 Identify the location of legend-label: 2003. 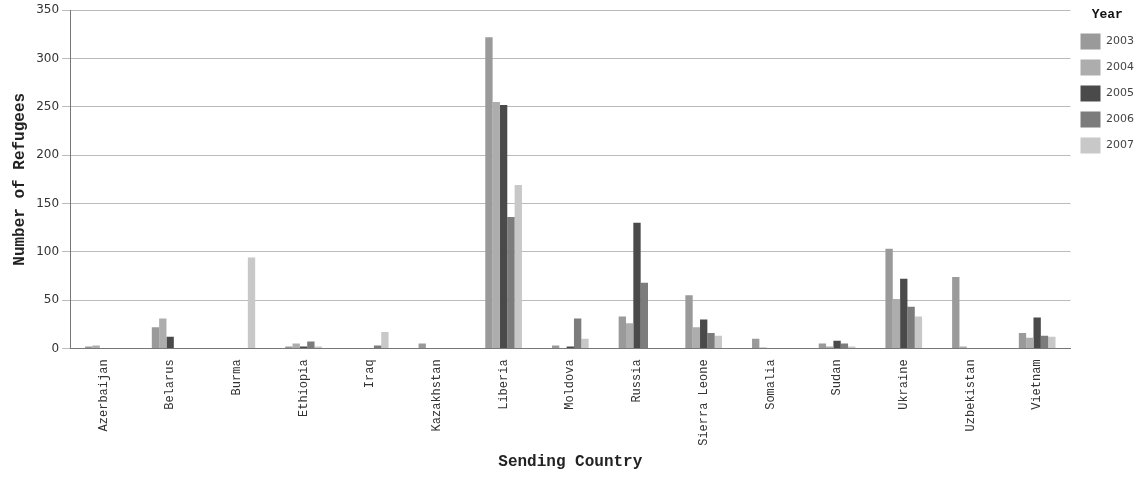
(1120, 41).